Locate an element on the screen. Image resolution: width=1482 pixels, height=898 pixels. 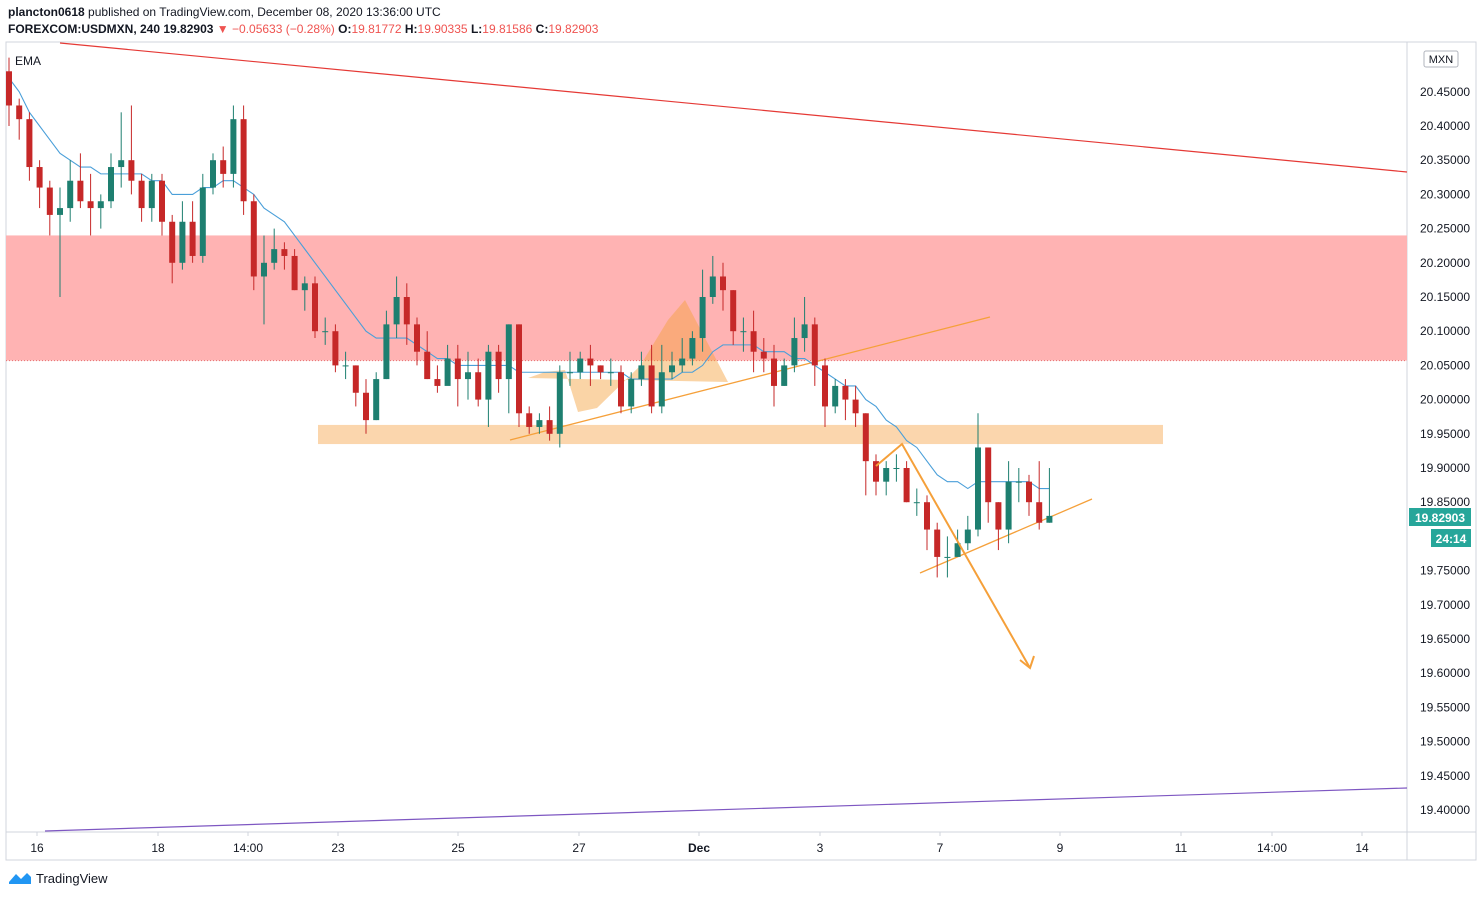
price-tick-label: 20.05000 is located at coordinates (1445, 365).